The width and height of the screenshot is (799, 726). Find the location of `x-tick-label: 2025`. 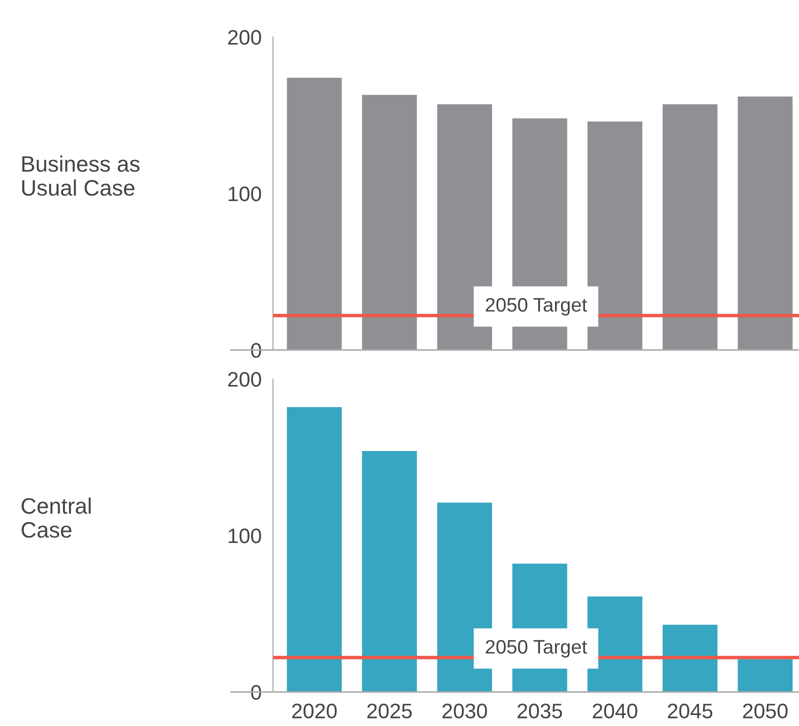

x-tick-label: 2025 is located at coordinates (389, 711).